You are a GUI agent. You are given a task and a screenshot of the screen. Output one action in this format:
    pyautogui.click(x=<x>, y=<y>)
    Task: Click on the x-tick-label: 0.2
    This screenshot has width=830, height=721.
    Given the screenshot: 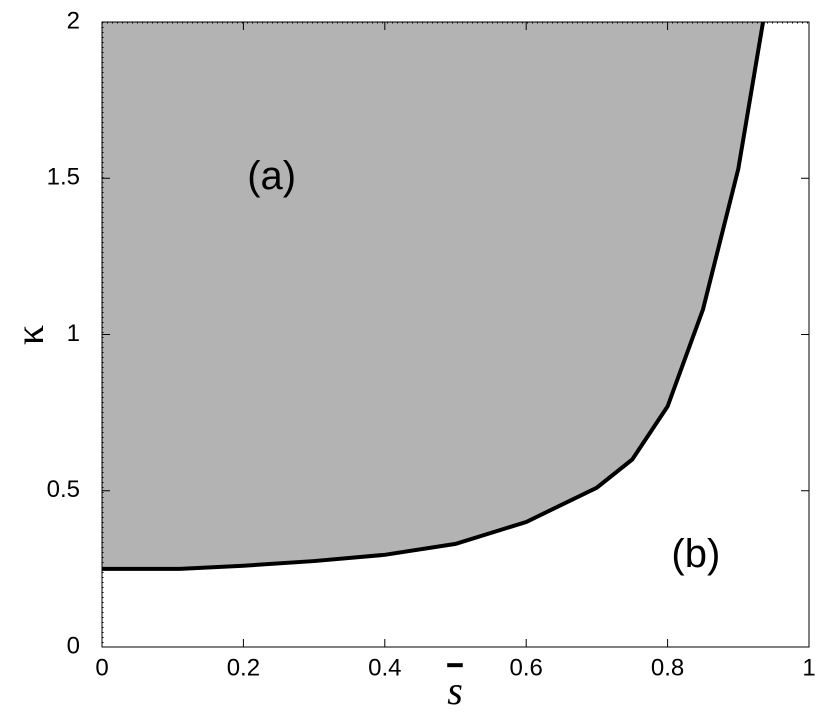 What is the action you would take?
    pyautogui.click(x=243, y=667)
    